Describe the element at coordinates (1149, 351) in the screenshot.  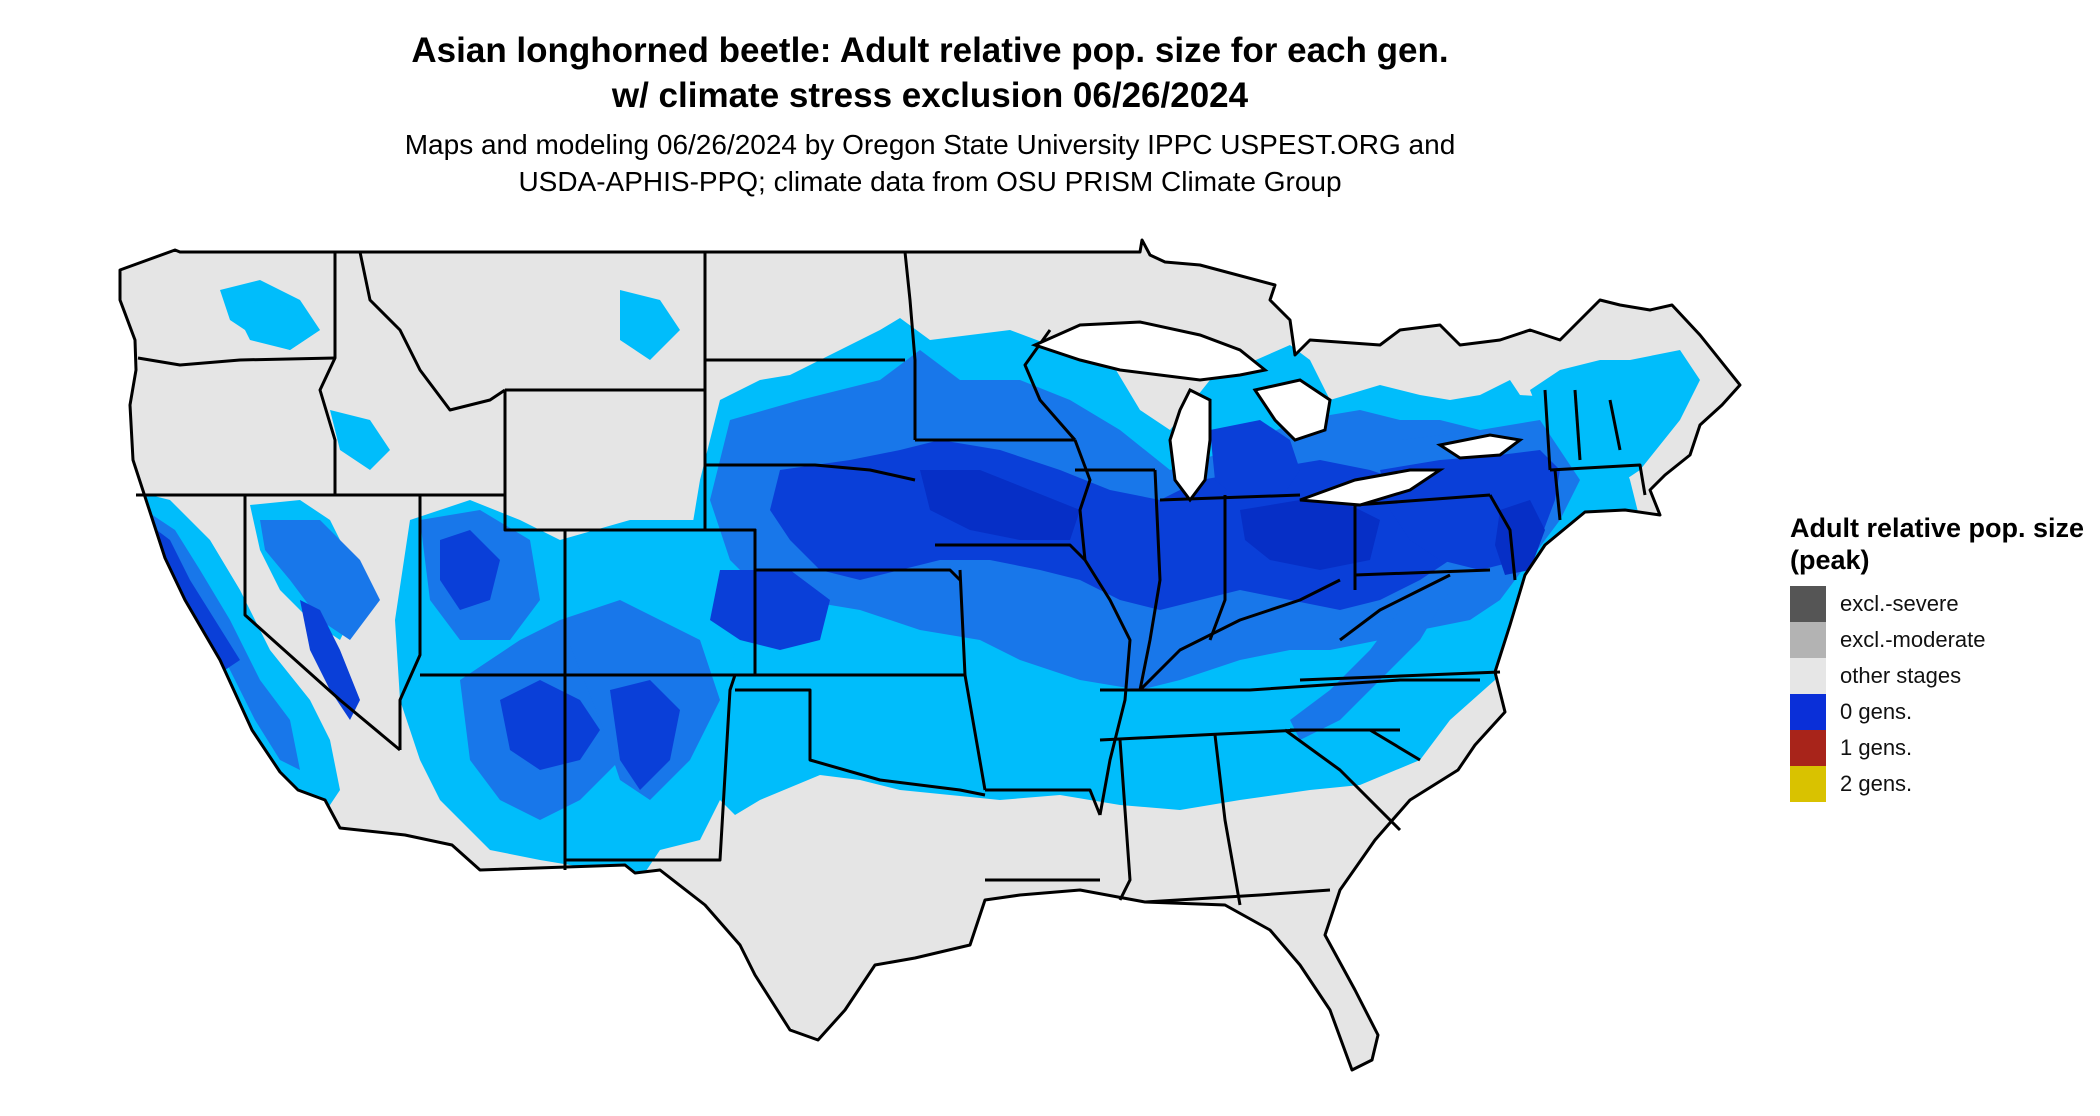
I see `lake-superior` at that location.